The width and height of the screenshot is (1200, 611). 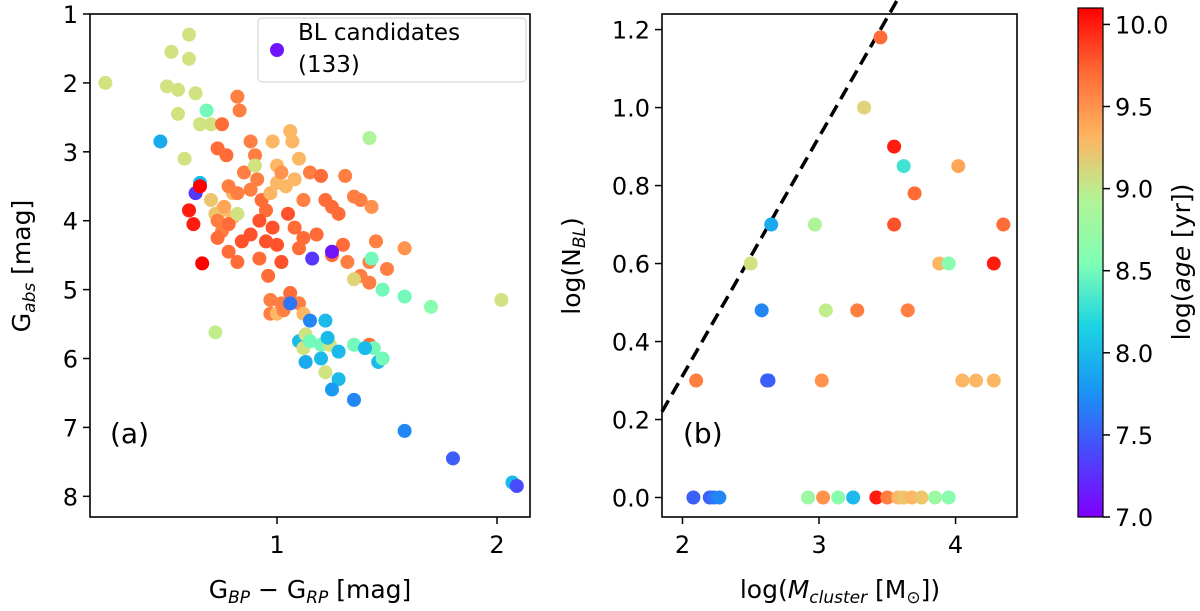 I want to click on y-tick-label: 7, so click(x=70, y=428).